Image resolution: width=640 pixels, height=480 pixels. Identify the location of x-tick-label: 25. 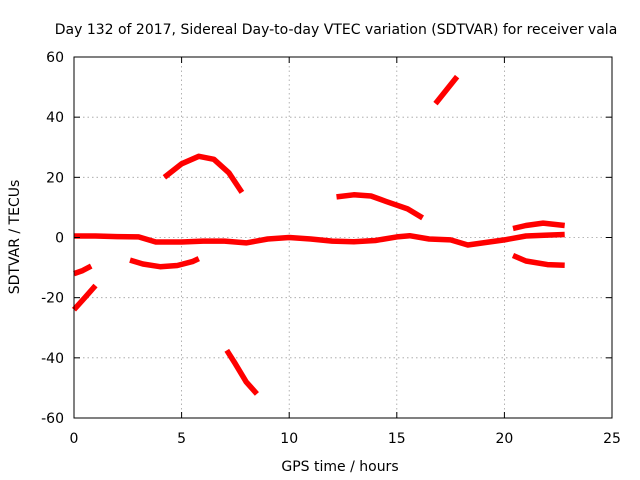
(612, 439).